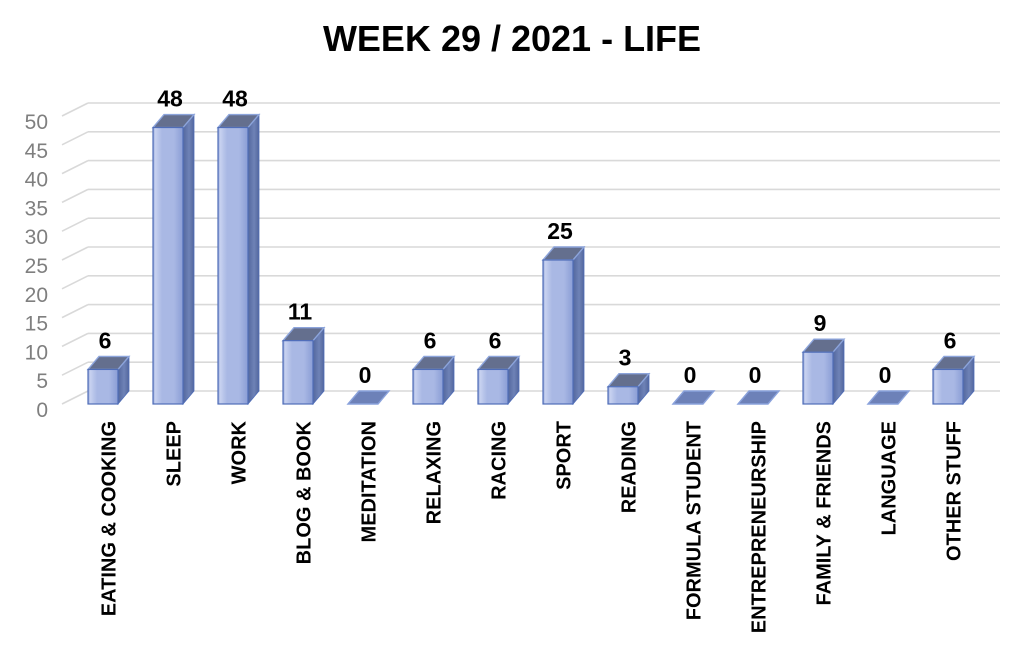  What do you see at coordinates (955, 491) in the screenshot?
I see `x-category-label: OTHER STUFF` at bounding box center [955, 491].